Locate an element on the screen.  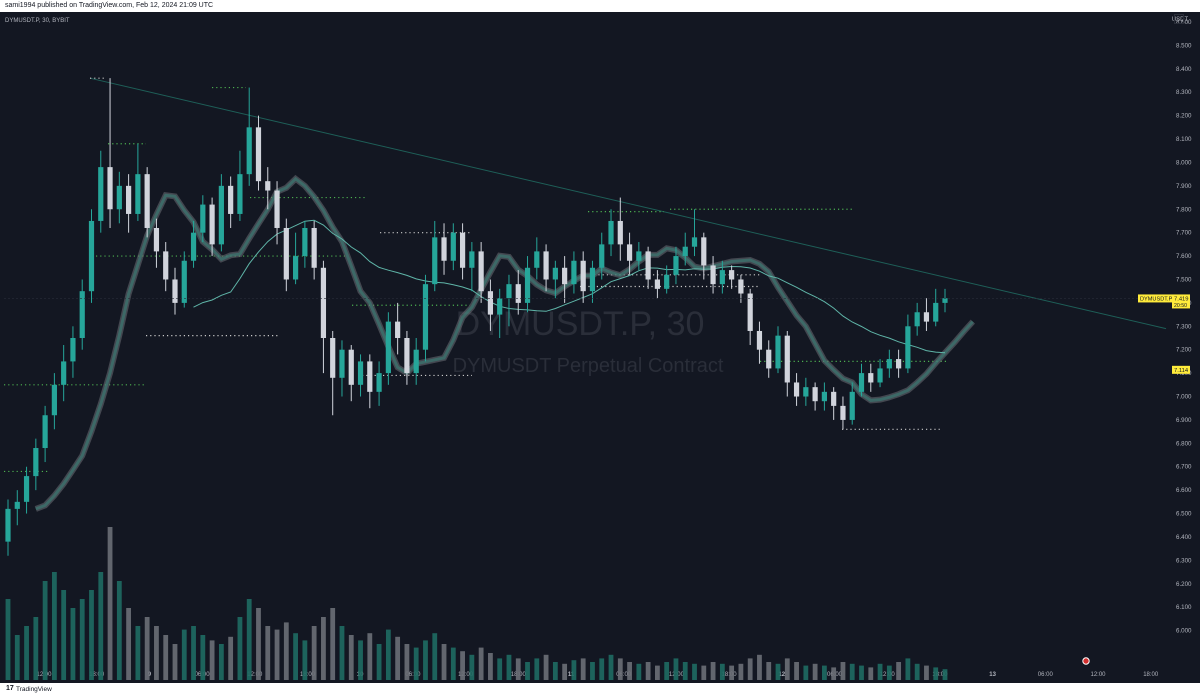
axis-unit-label: USDT is located at coordinates (1180, 20).